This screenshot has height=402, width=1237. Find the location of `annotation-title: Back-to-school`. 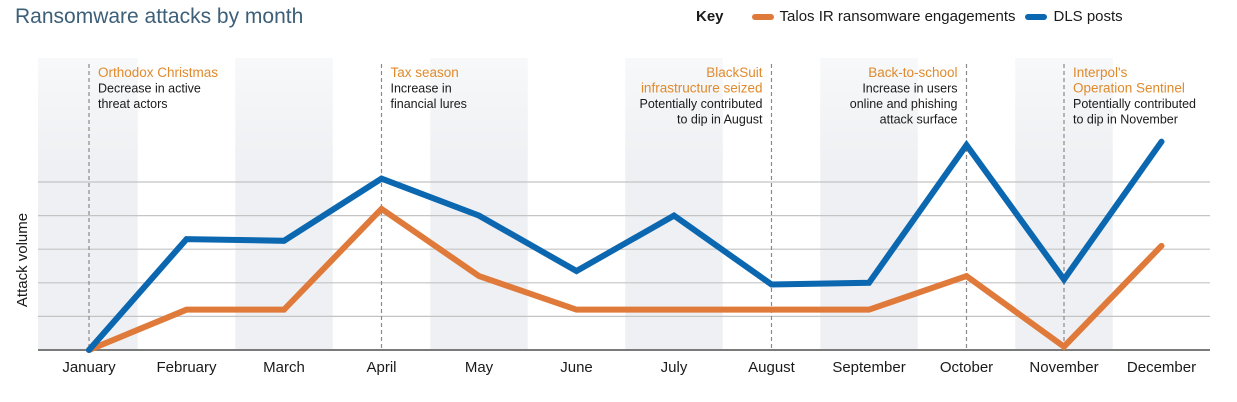

annotation-title: Back-to-school is located at coordinates (912, 72).